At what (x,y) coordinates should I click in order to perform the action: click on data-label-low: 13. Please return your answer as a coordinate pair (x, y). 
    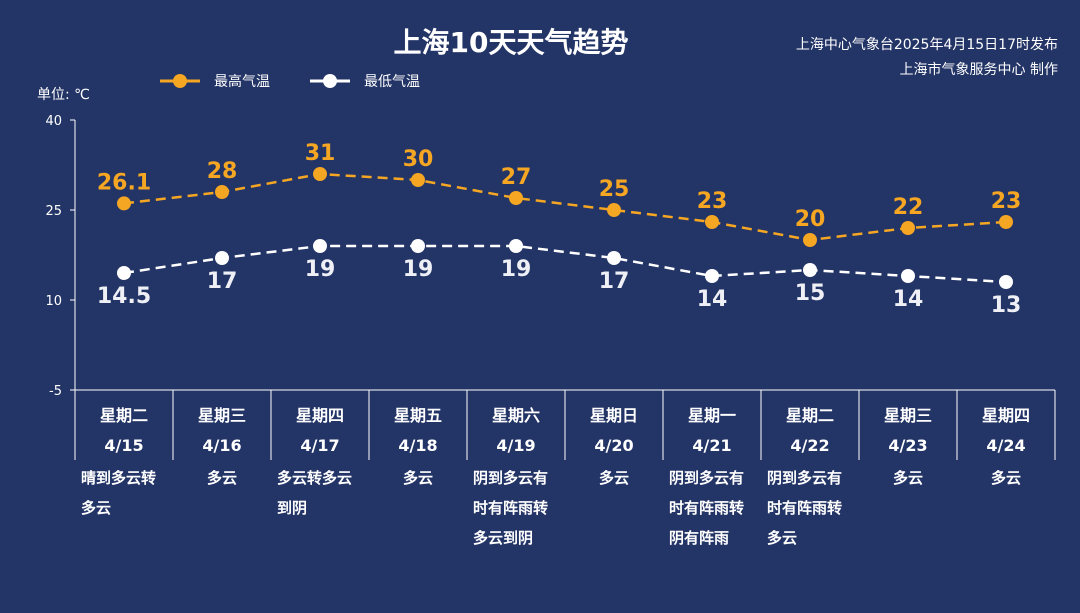
    Looking at the image, I should click on (1006, 305).